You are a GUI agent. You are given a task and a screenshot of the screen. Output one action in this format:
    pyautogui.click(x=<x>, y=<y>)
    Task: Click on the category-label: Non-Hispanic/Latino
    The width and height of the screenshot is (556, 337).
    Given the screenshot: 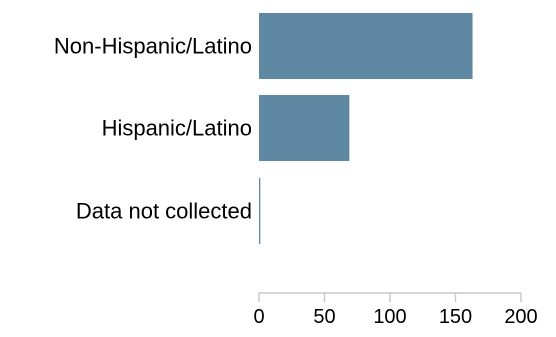 What is the action you would take?
    pyautogui.click(x=153, y=46)
    